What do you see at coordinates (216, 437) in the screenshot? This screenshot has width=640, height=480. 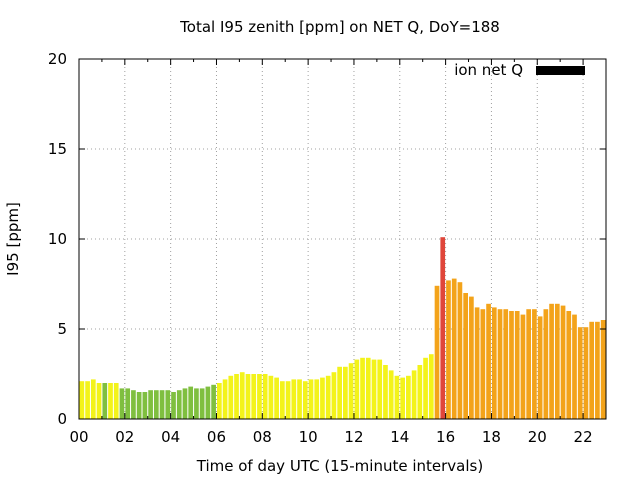 I see `x-tick-label: 06` at bounding box center [216, 437].